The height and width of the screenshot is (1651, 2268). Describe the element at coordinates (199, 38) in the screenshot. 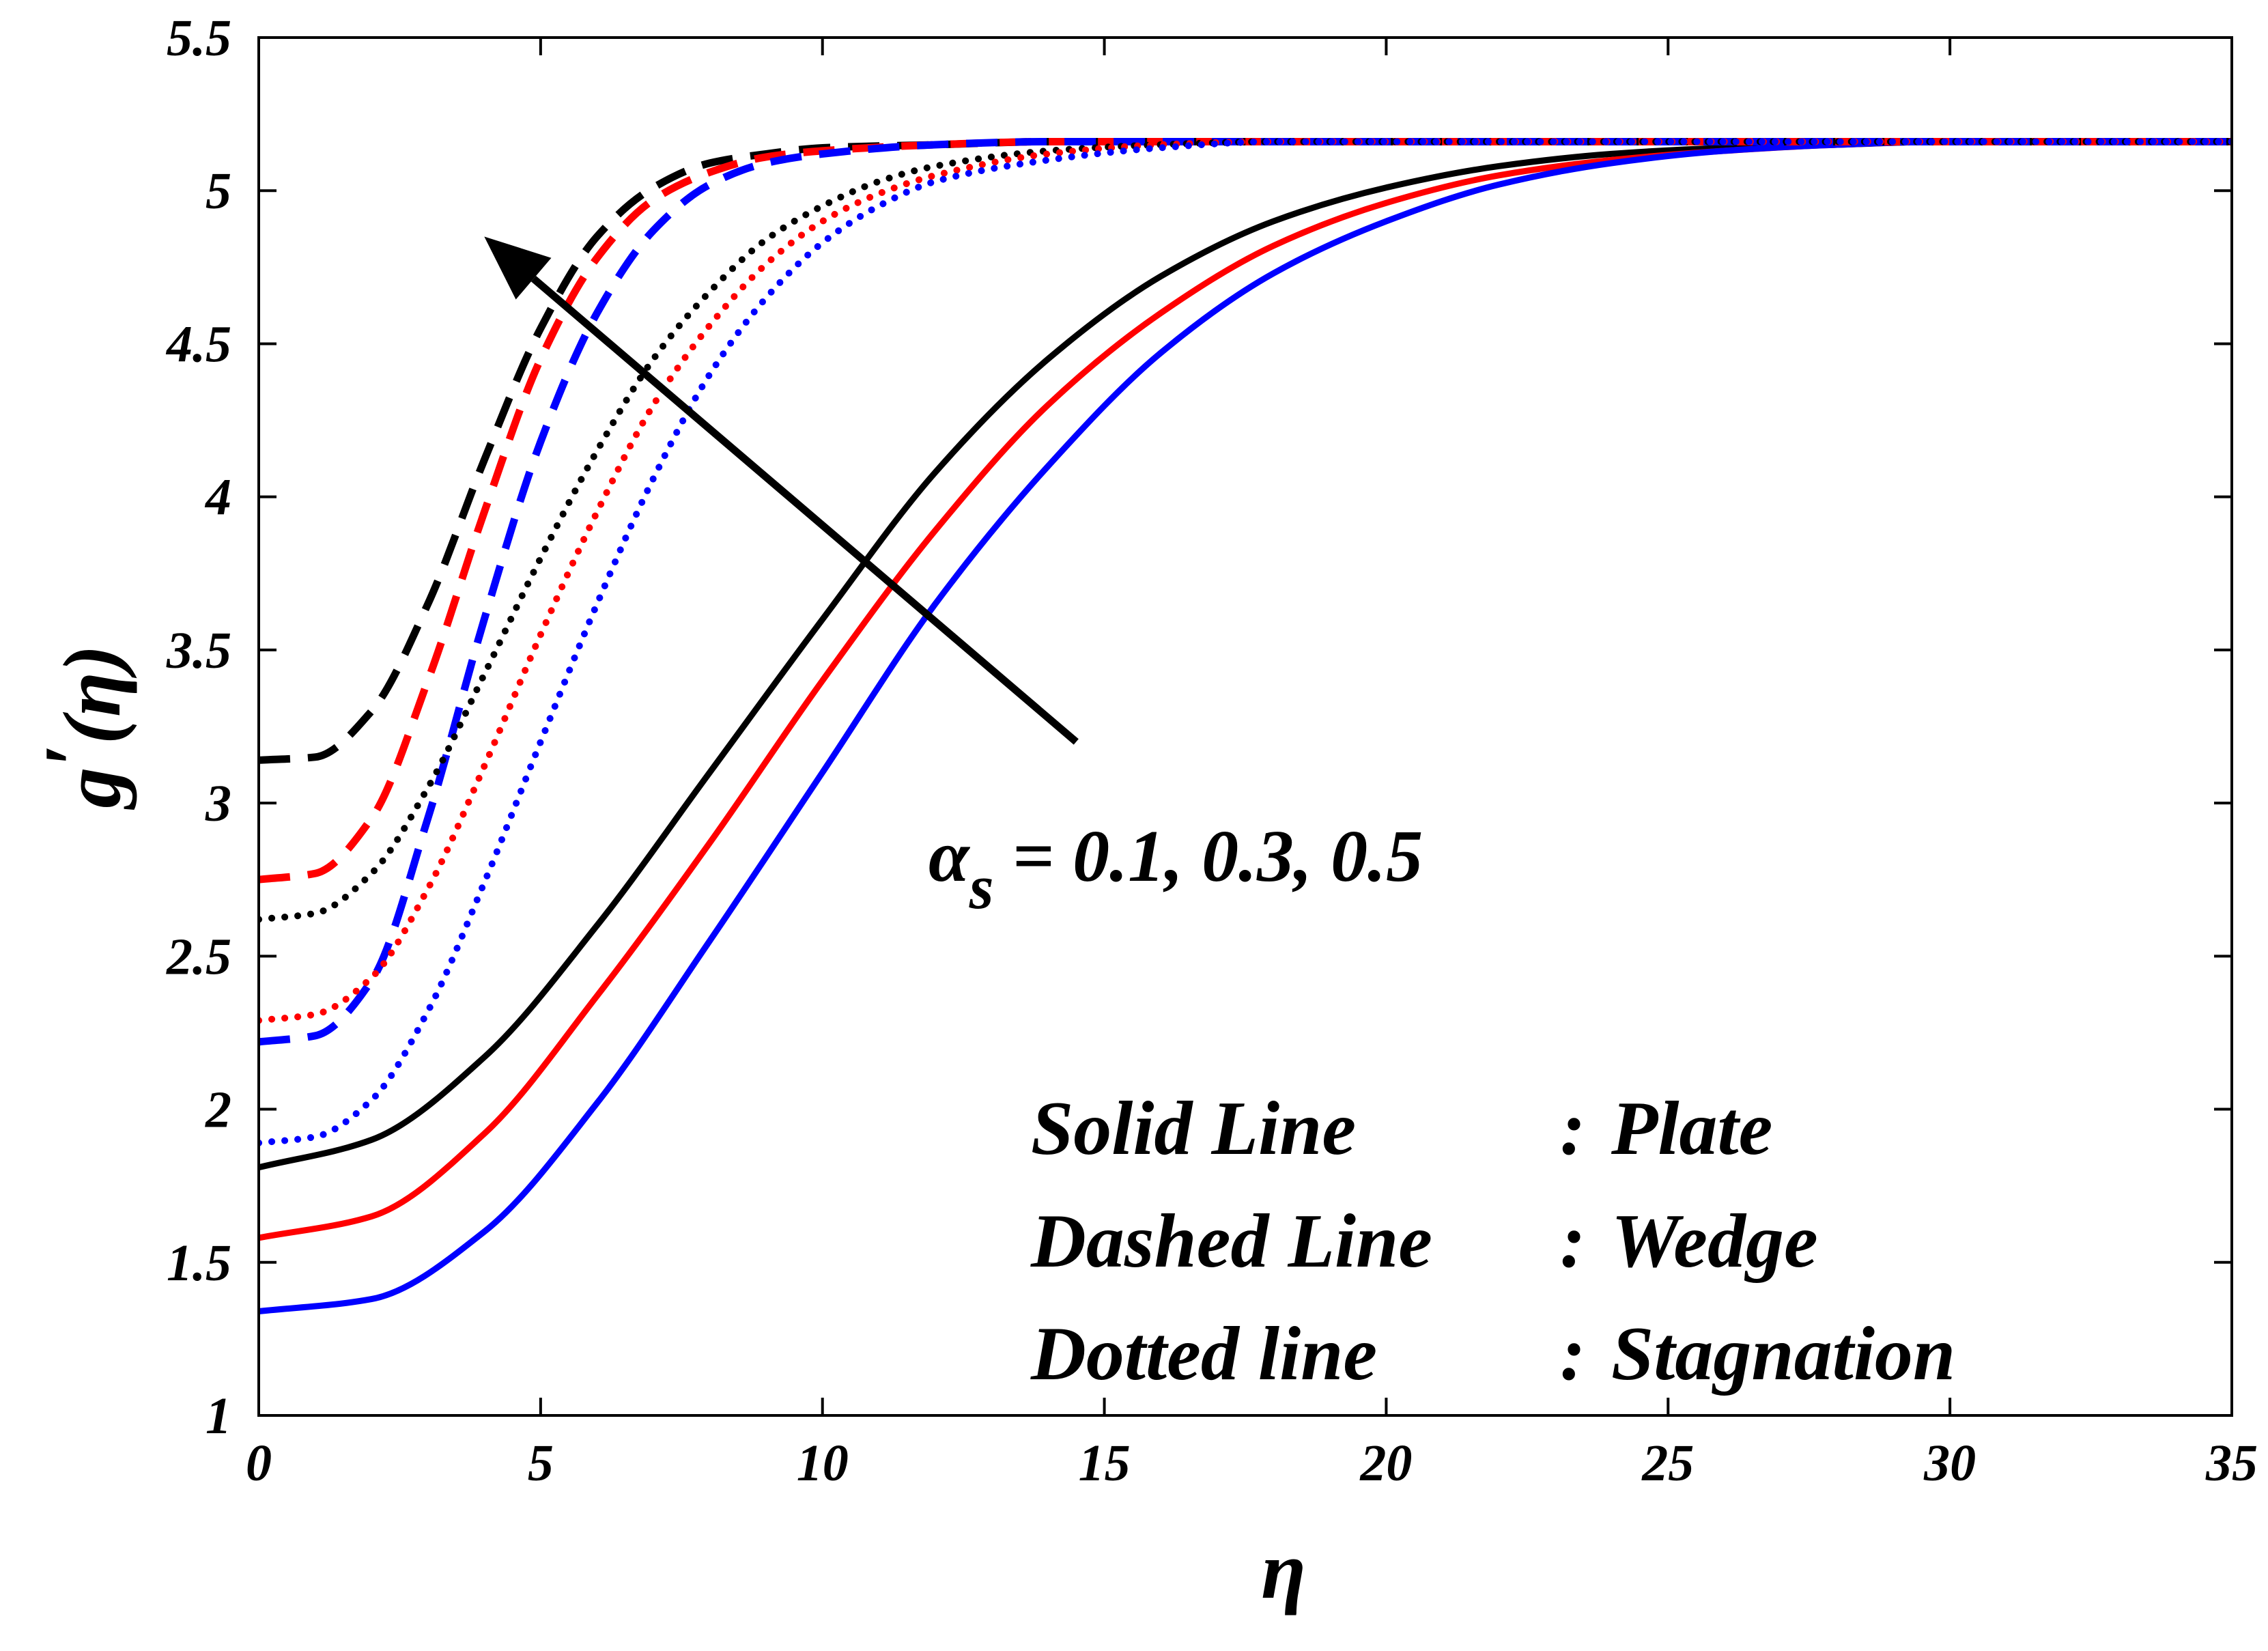

I see `y-tick-label: 5.5` at that location.